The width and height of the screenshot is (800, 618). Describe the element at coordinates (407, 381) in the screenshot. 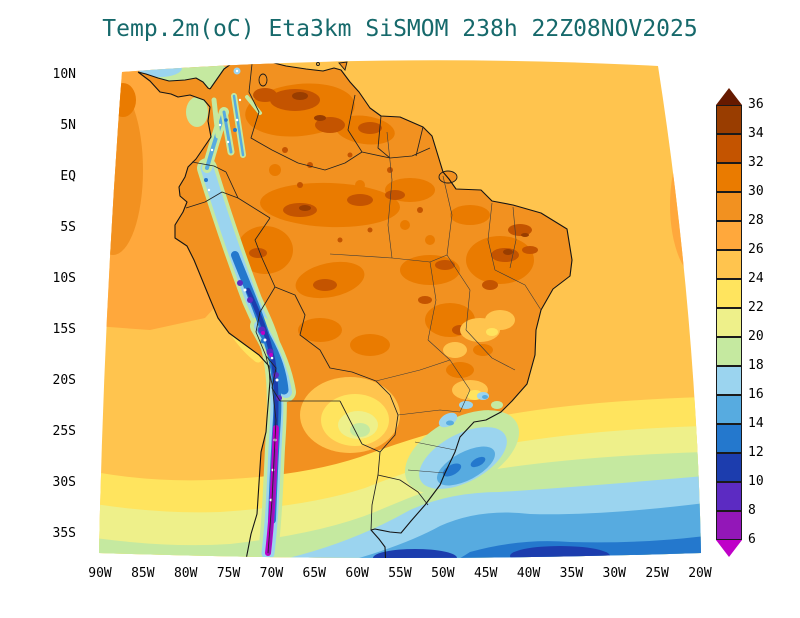

I see `cool-land-patches` at that location.